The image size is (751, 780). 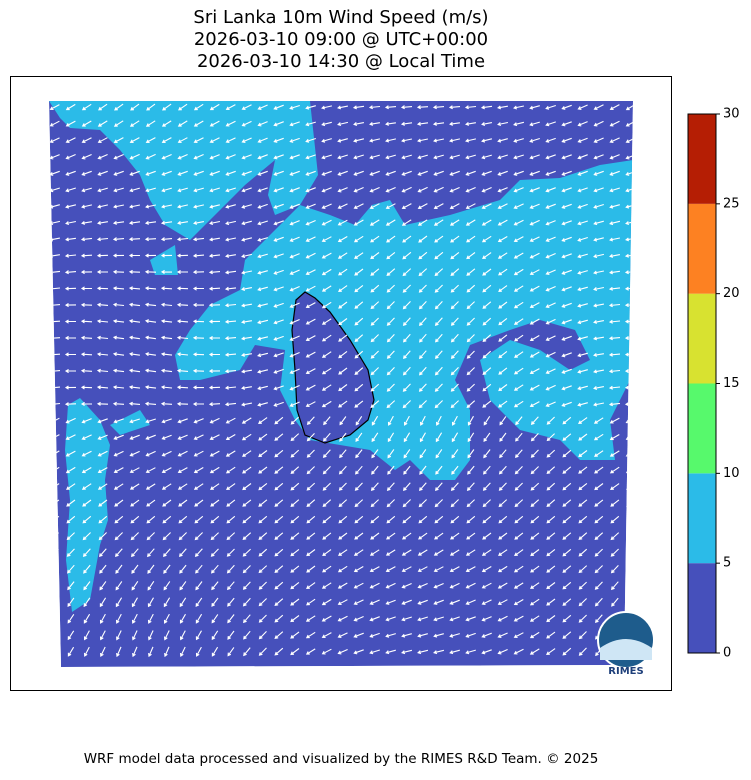 I want to click on title-line: Sri Lanka 10m Wind Speed (m/s), so click(x=340, y=17).